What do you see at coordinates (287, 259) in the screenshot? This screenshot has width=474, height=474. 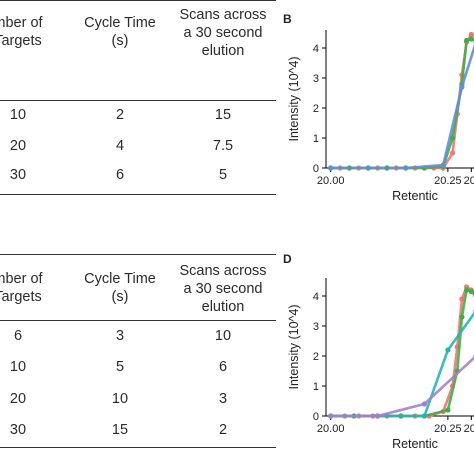 I see `panel-label-d: D` at bounding box center [287, 259].